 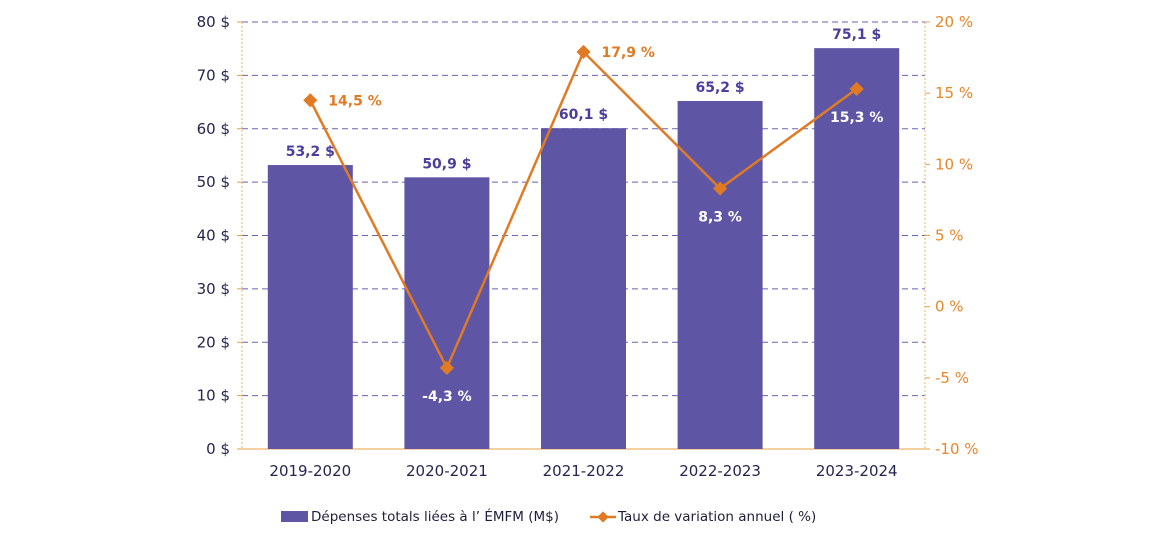 I want to click on right-tick-label: 20 %, so click(x=954, y=22).